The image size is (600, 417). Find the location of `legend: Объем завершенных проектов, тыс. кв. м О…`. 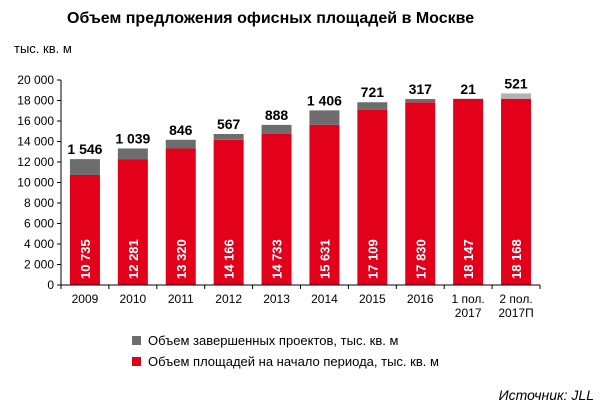

legend: Объем завершенных проектов, тыс. кв. м О… is located at coordinates (285, 351).